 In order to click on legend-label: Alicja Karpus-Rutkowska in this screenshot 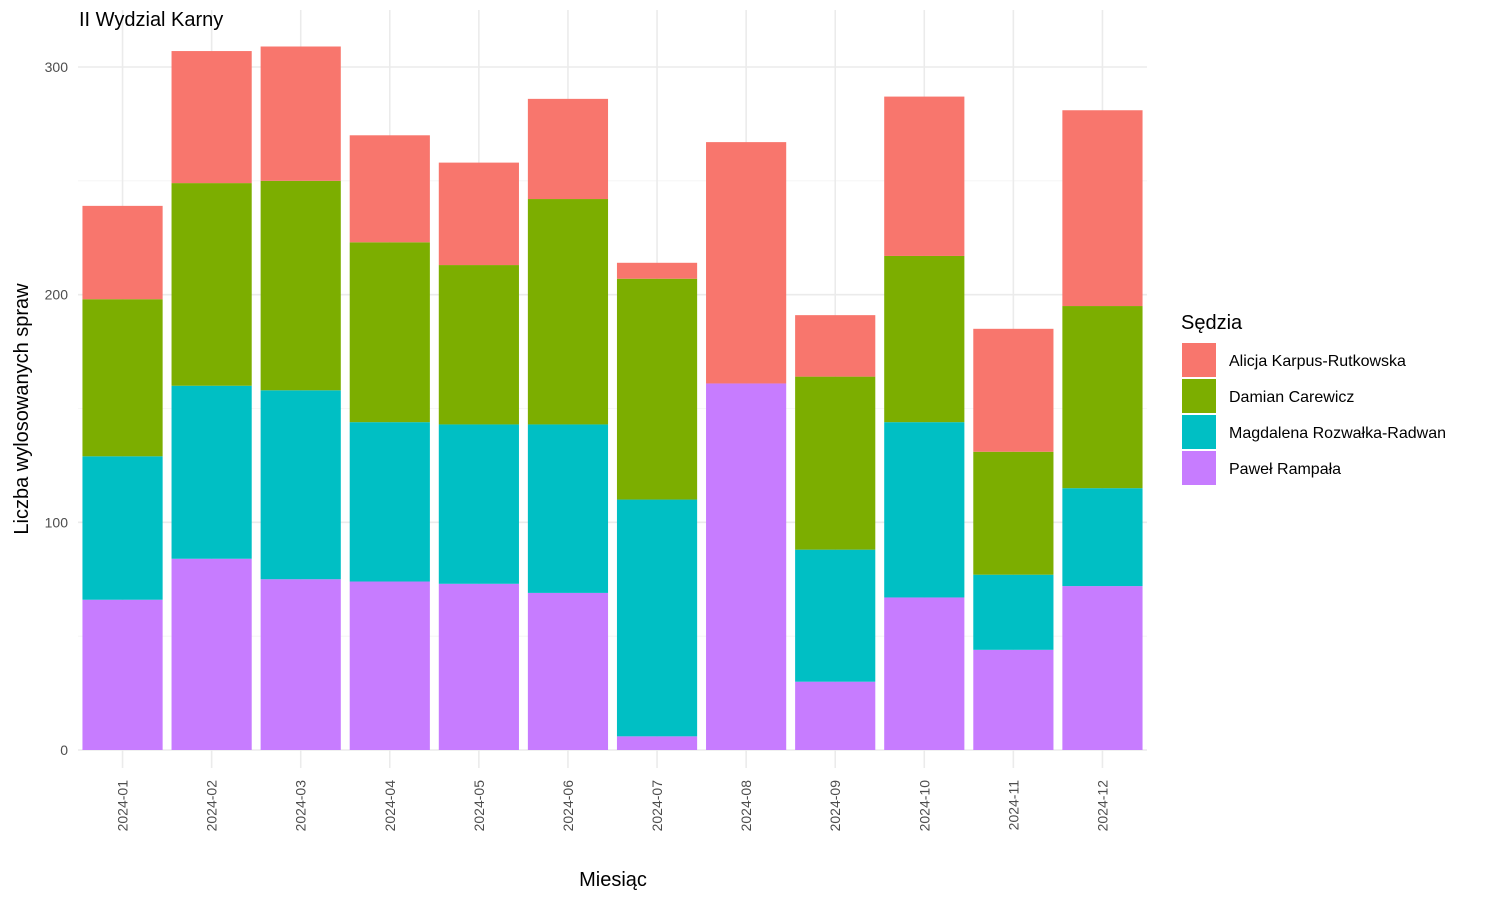, I will do `click(1317, 361)`.